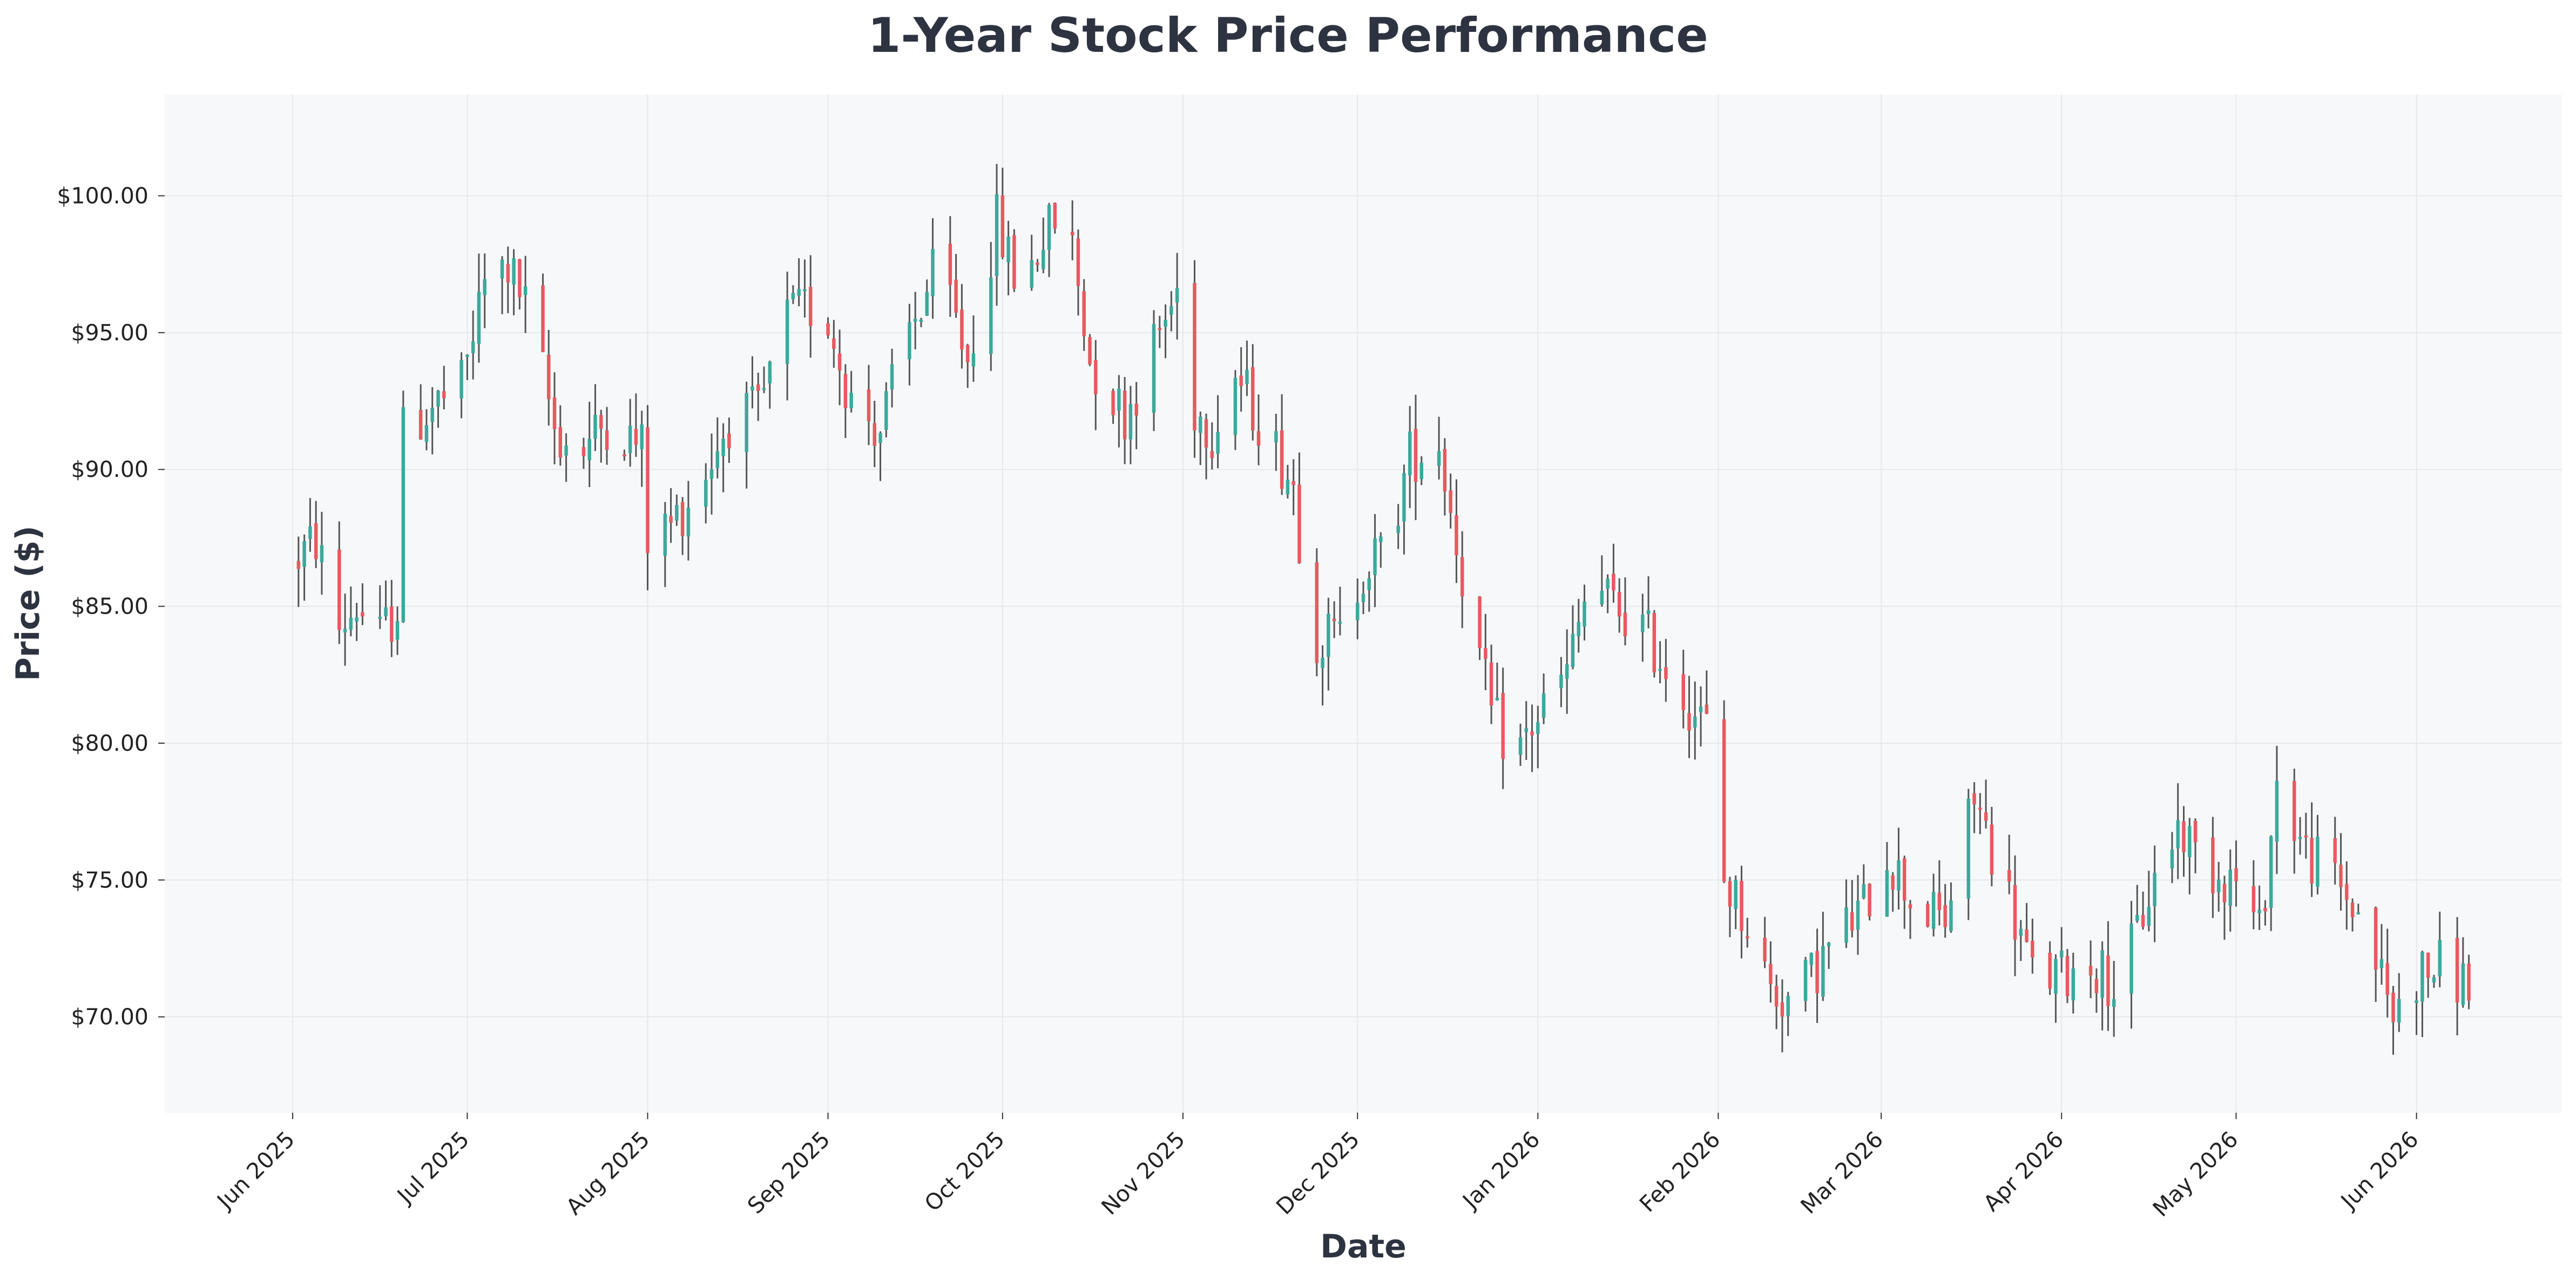 Image resolution: width=2576 pixels, height=1279 pixels. What do you see at coordinates (2023, 1171) in the screenshot?
I see `x-tick-label: Apr 2026` at bounding box center [2023, 1171].